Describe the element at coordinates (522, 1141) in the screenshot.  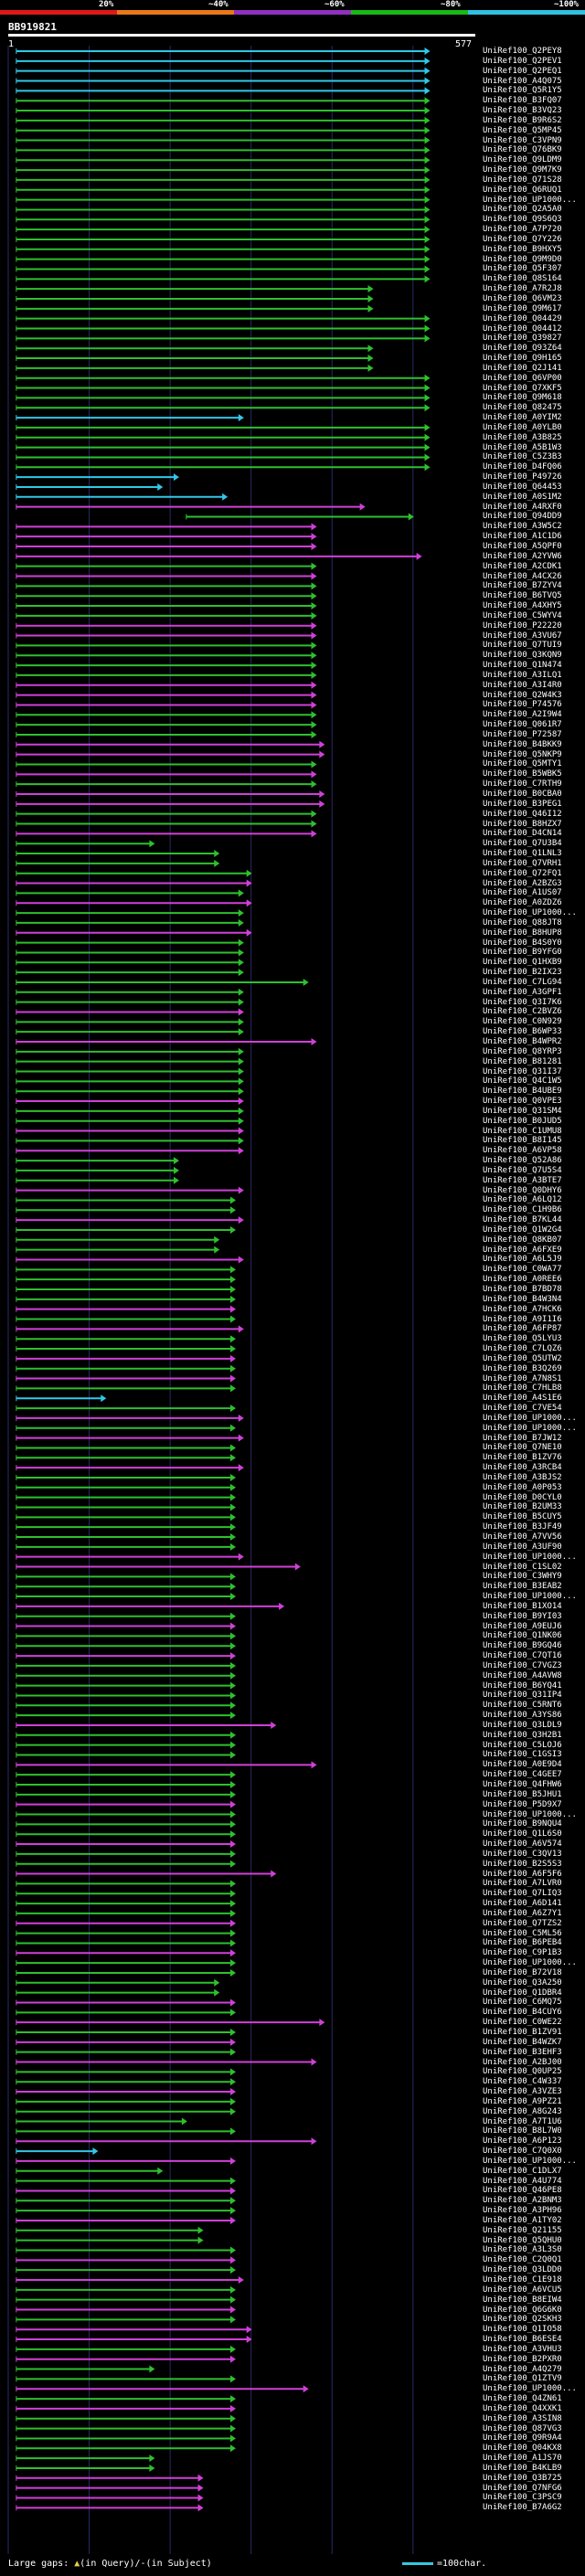
I see `hit-label: UniRef100_B8I145` at that location.